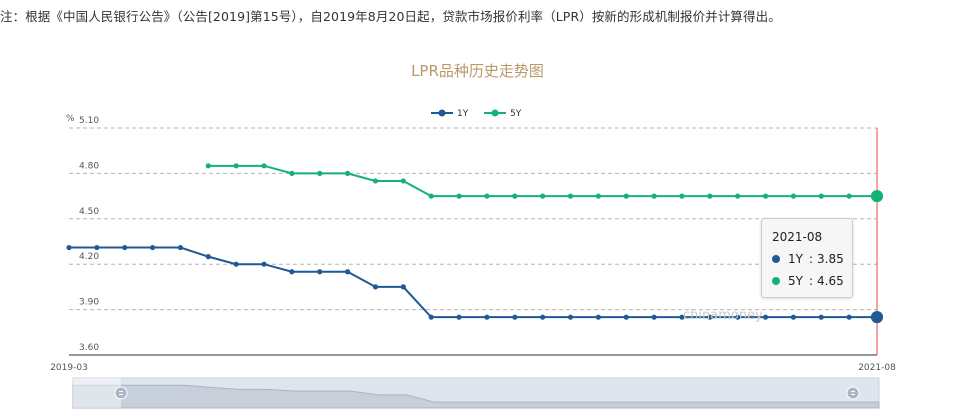 Image resolution: width=955 pixels, height=411 pixels. I want to click on legend-label-5y: 5Y, so click(516, 114).